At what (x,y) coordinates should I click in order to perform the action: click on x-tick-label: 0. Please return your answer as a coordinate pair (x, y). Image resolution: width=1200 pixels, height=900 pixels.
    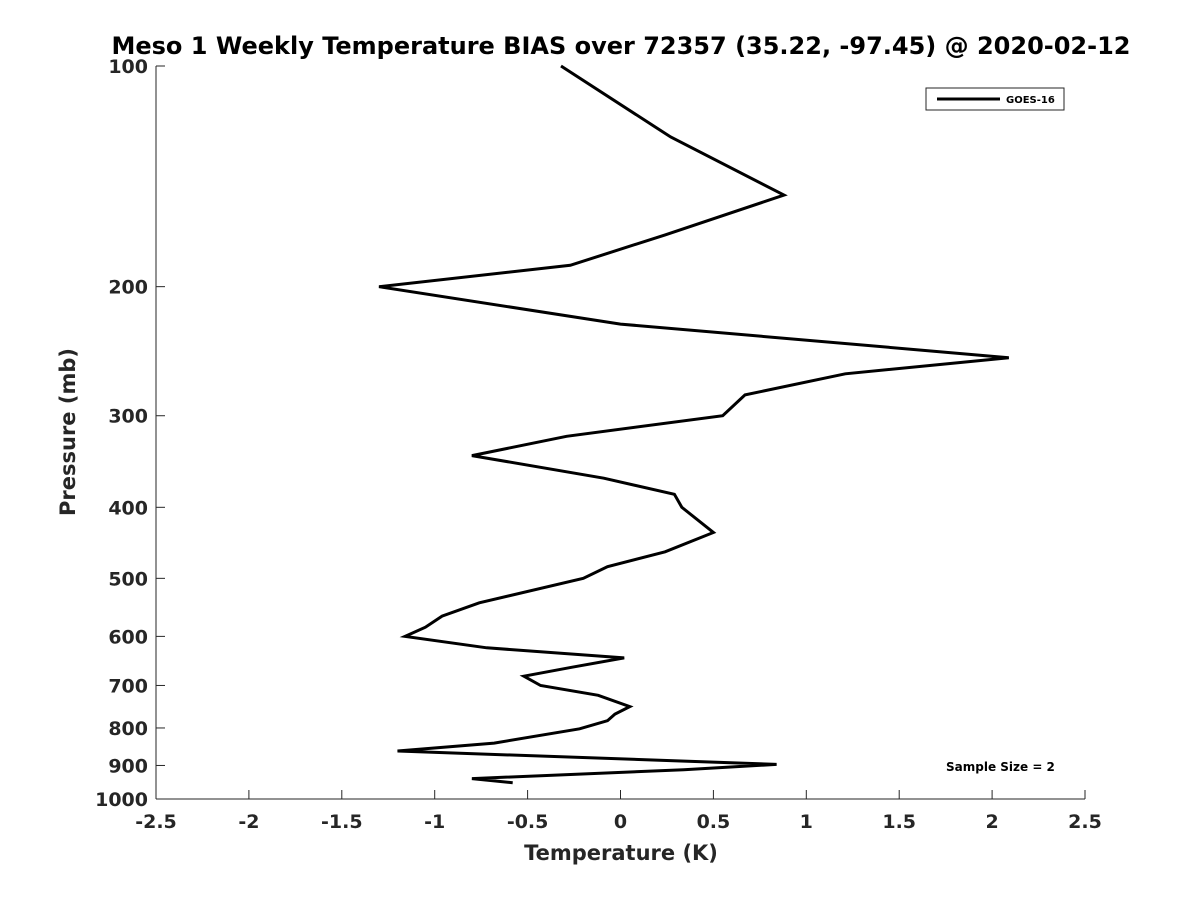
    Looking at the image, I should click on (620, 822).